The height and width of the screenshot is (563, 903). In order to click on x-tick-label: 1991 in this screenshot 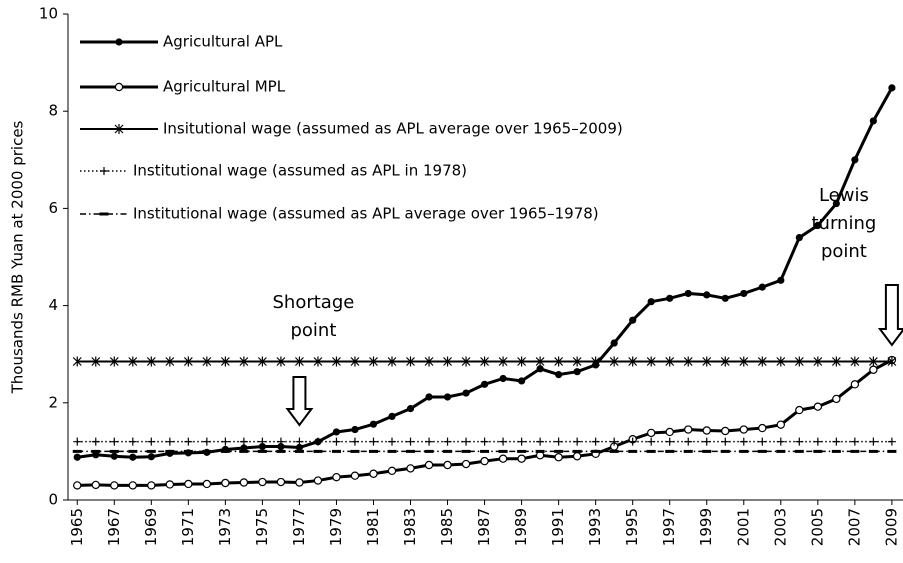, I will do `click(558, 527)`.